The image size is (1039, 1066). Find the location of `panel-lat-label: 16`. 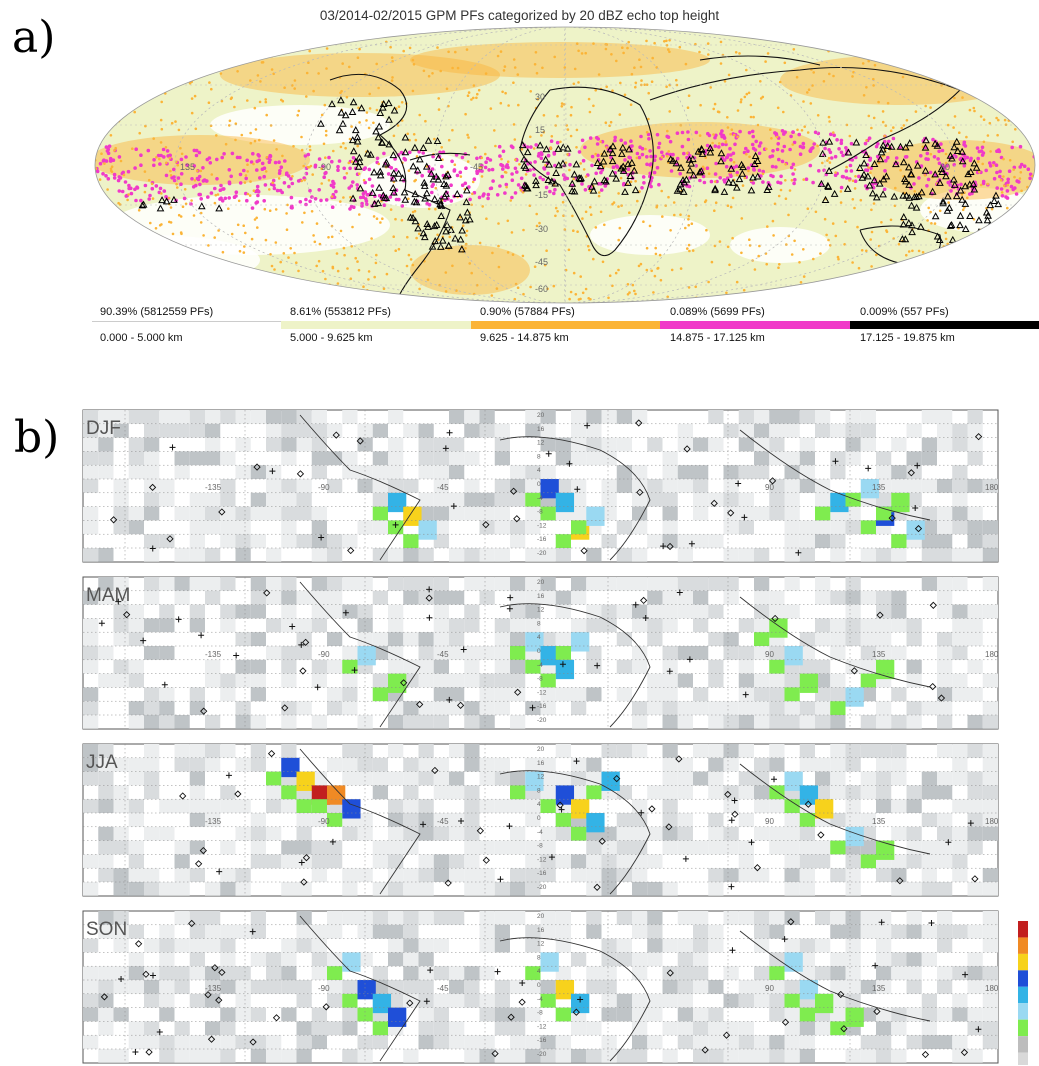

panel-lat-label: 16 is located at coordinates (541, 763).